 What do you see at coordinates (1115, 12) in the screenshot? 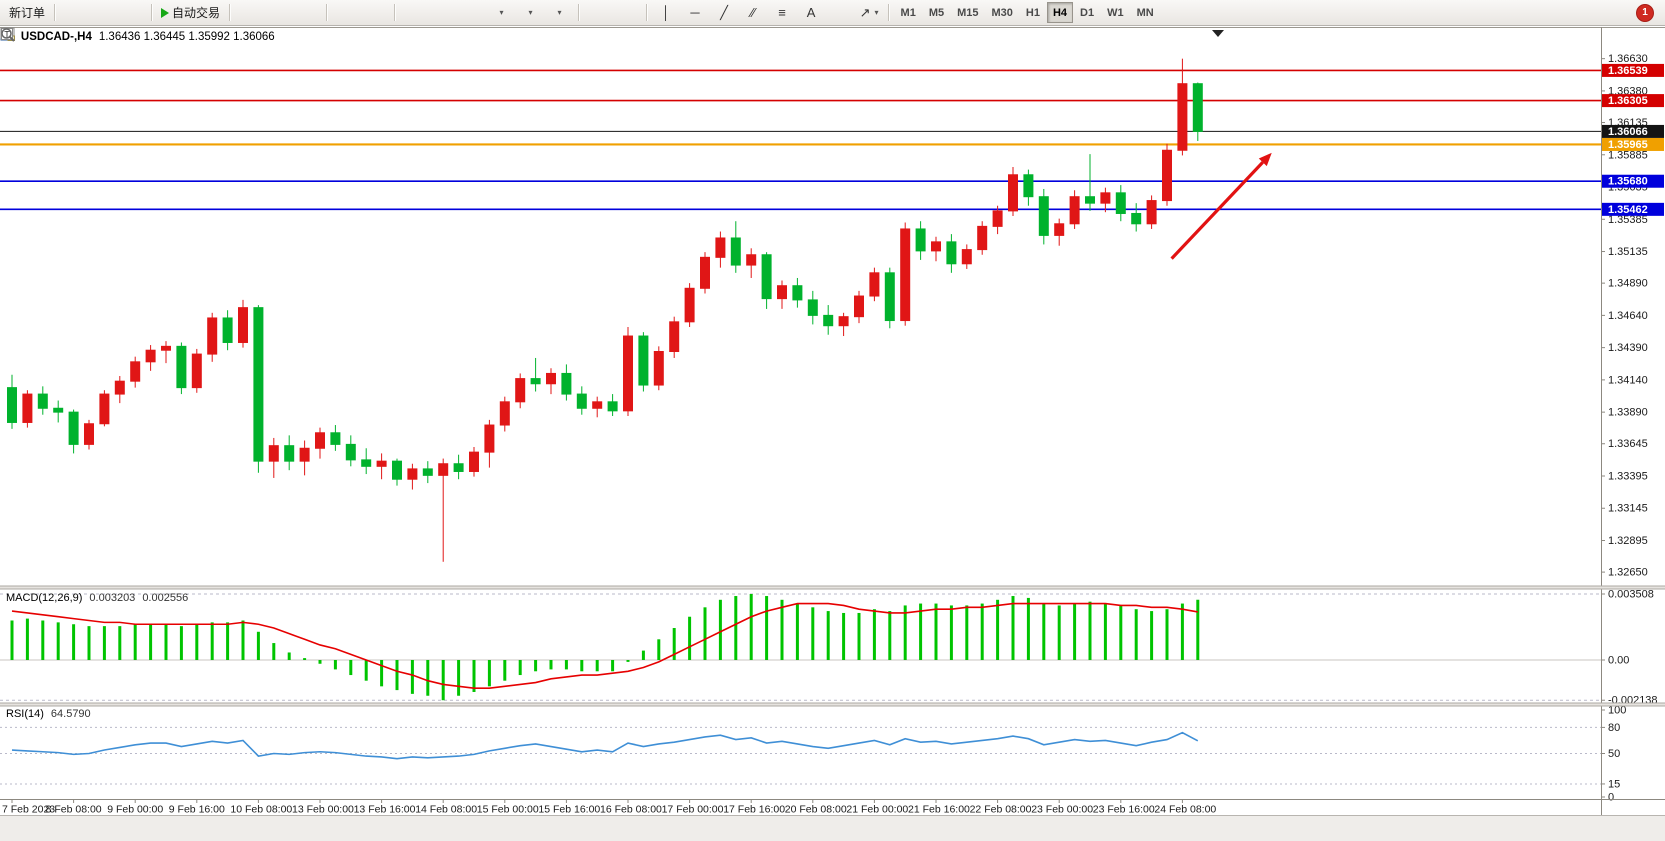
I see `timeframe-w1-button: W1` at bounding box center [1115, 12].